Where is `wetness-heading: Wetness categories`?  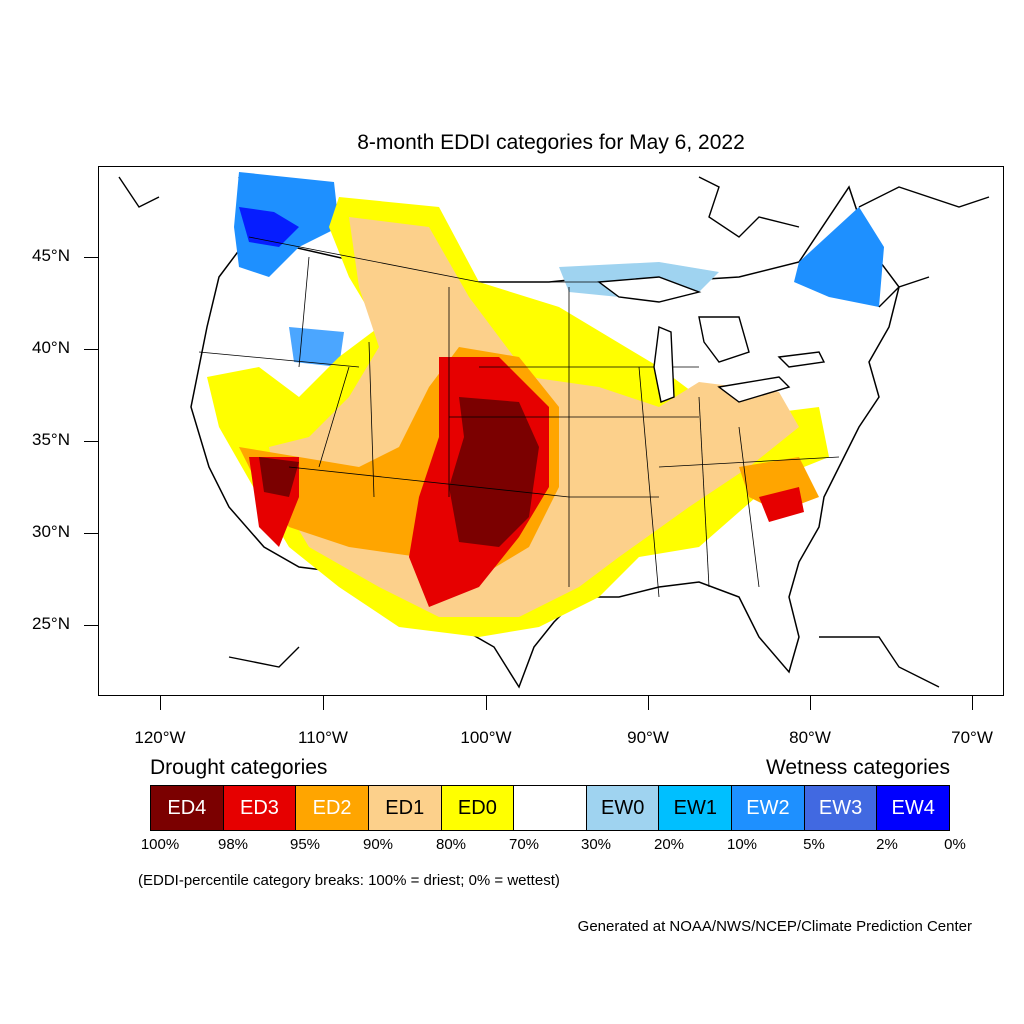 wetness-heading: Wetness categories is located at coordinates (857, 767).